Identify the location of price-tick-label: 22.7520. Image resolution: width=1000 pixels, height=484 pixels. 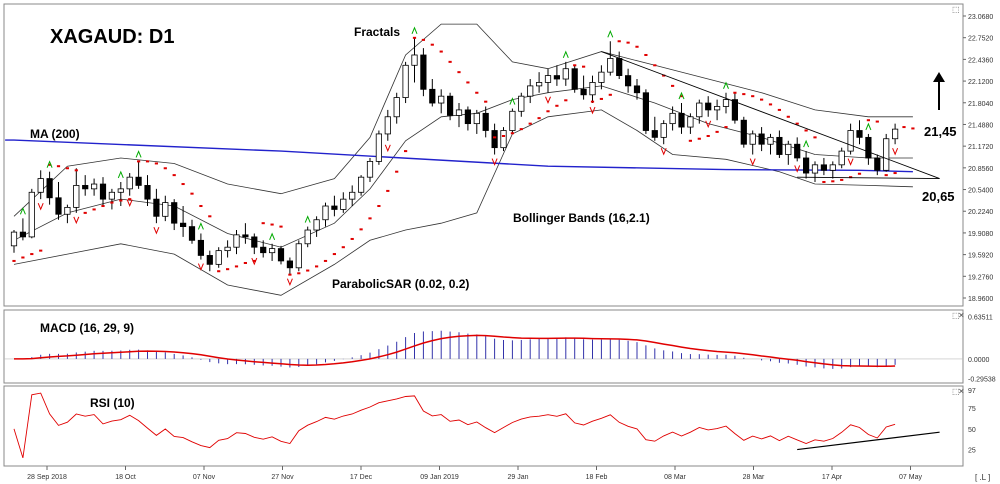
(980, 39).